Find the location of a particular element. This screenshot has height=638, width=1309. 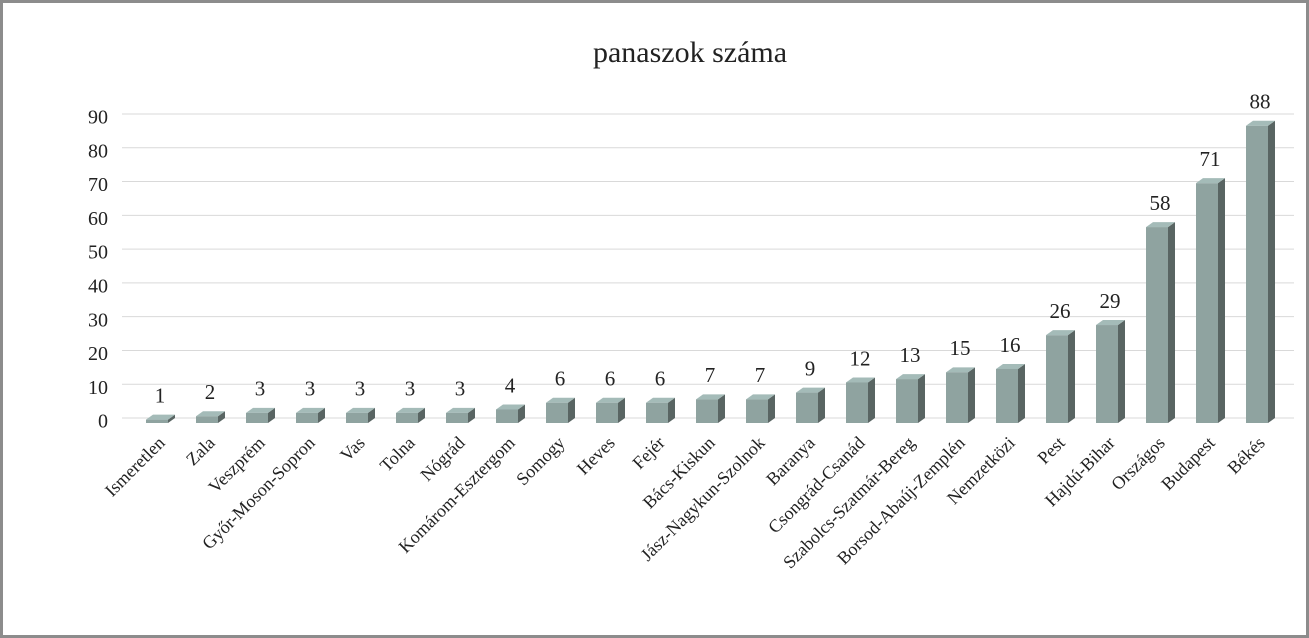

chart-title: panaszok száma is located at coordinates (690, 52).